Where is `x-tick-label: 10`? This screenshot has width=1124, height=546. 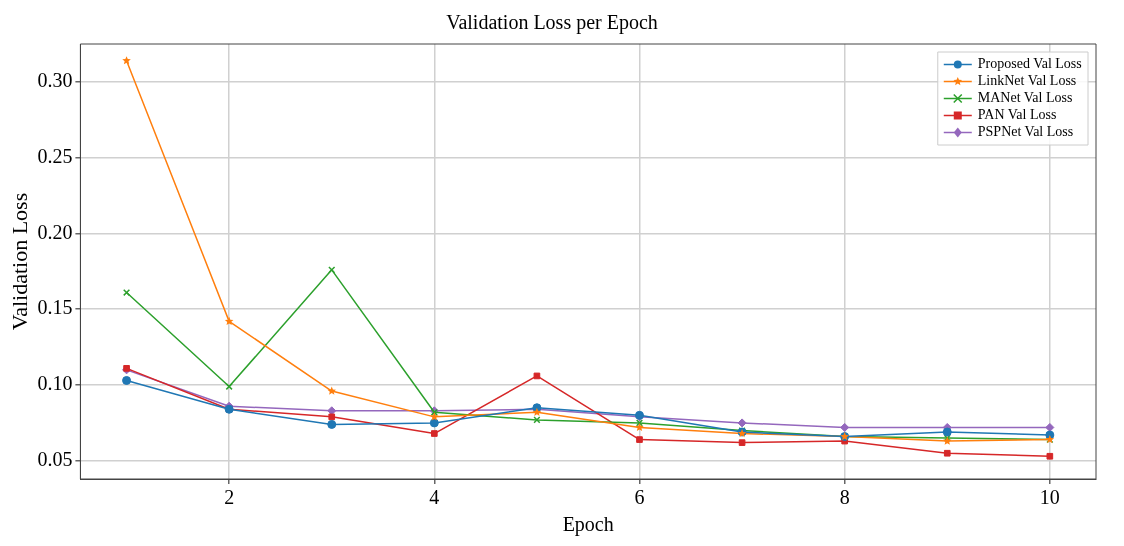 x-tick-label: 10 is located at coordinates (1049, 497).